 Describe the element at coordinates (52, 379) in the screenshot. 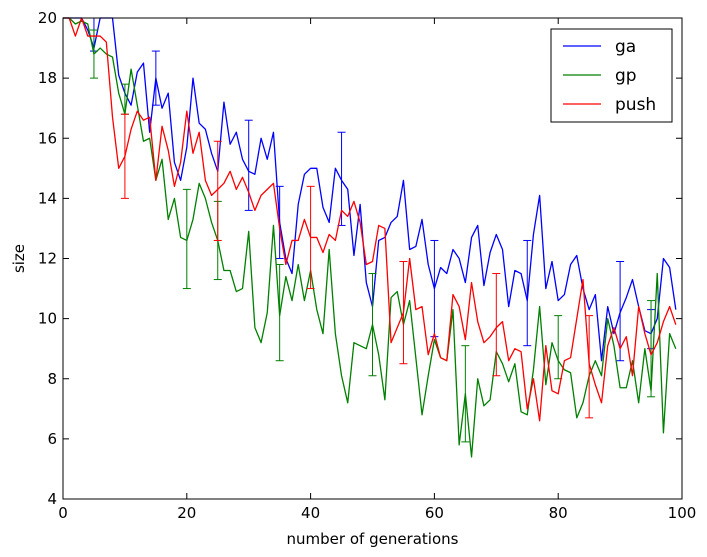

I see `y-tick-label: 8` at that location.